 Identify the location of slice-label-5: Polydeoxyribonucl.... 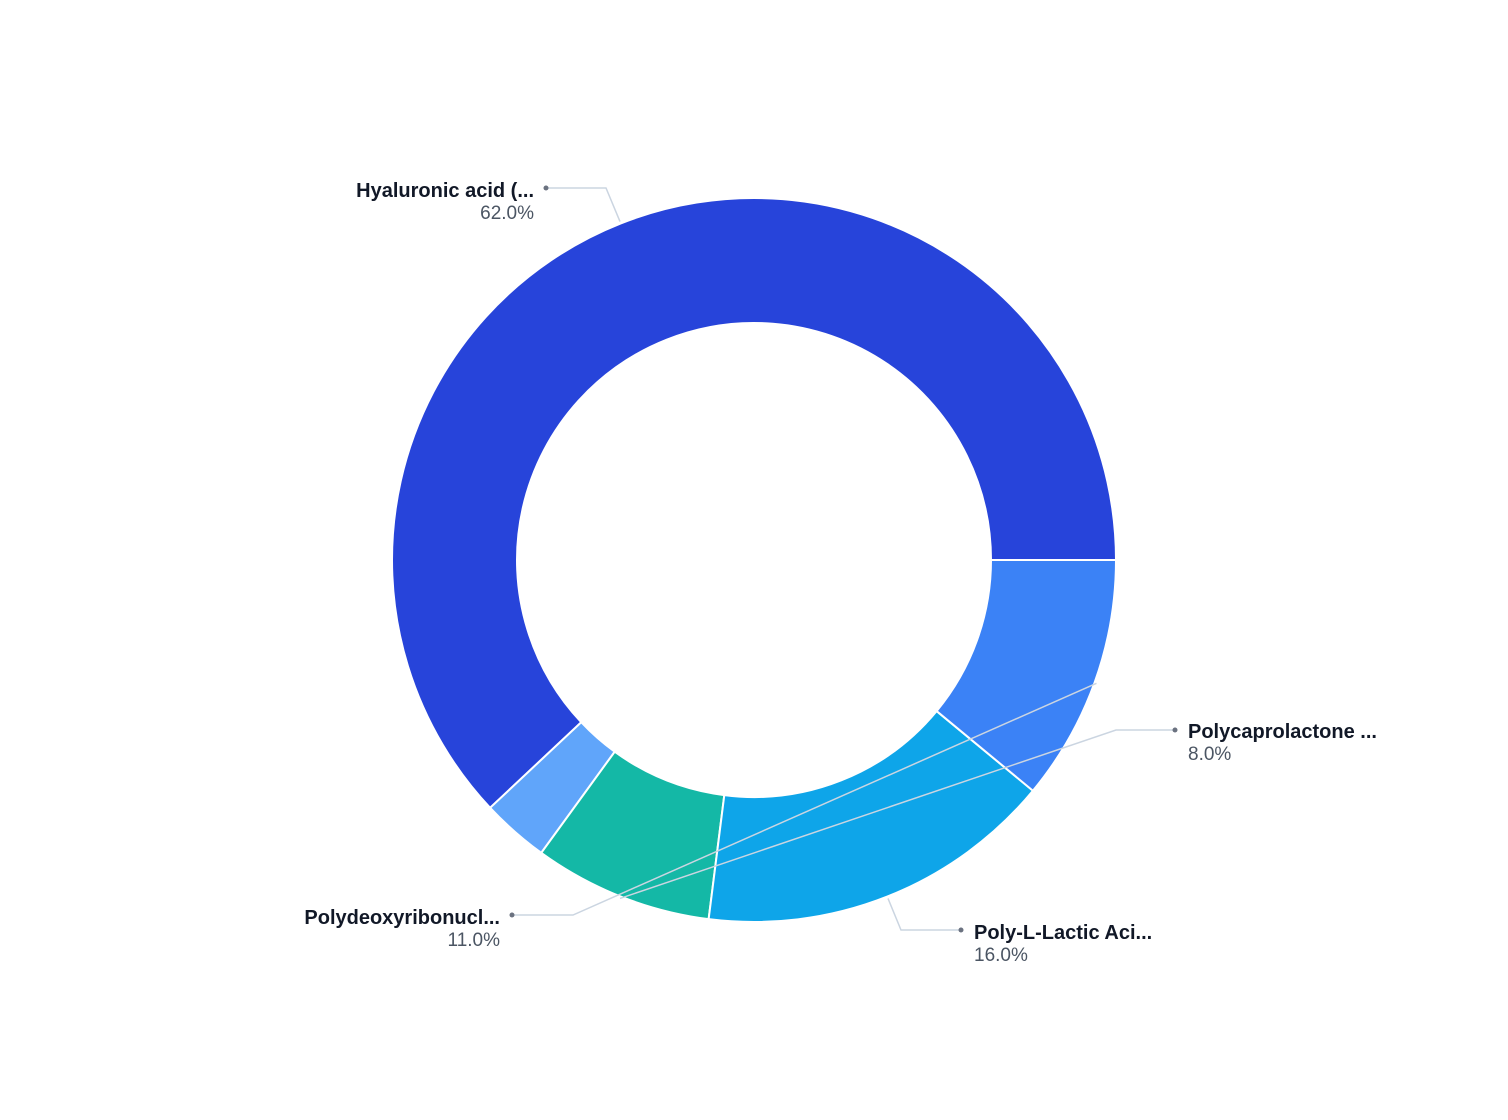
(402, 918).